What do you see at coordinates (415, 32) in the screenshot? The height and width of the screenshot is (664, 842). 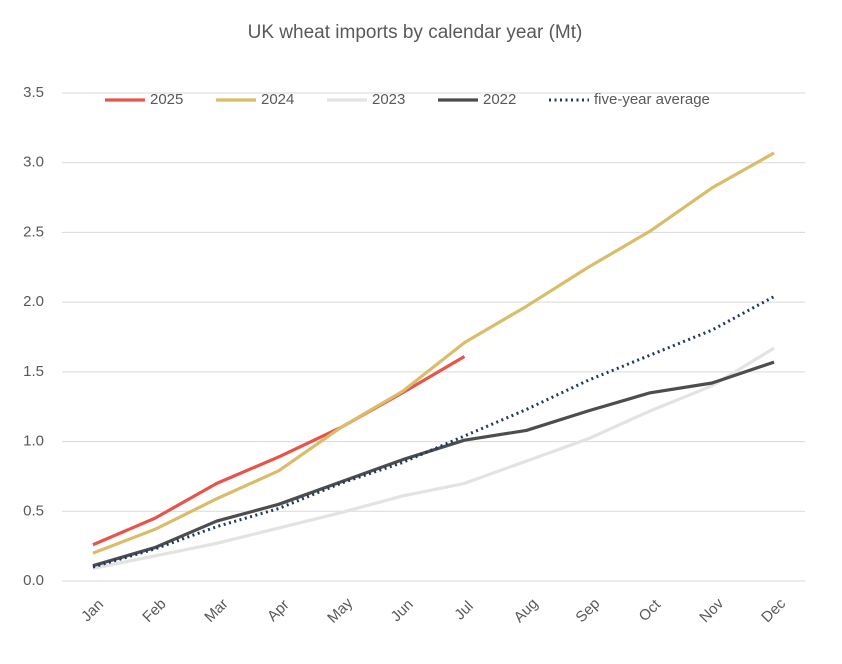 I see `chart-title: UK wheat imports by calendar year (Mt)` at bounding box center [415, 32].